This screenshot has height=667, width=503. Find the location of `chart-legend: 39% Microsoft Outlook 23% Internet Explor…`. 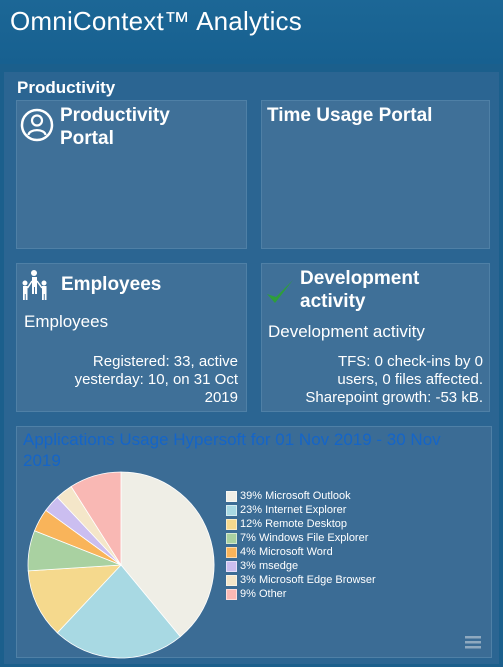

chart-legend: 39% Microsoft Outlook 23% Internet Explor… is located at coordinates (301, 545).